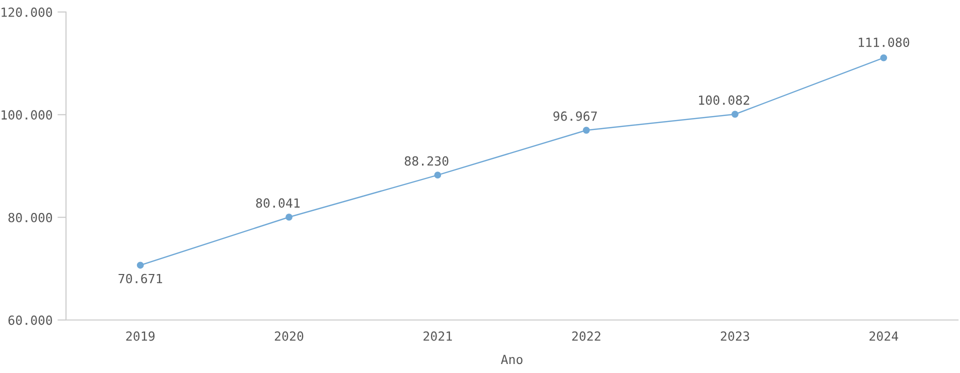  I want to click on y-tick-label: 60.000, so click(30, 320).